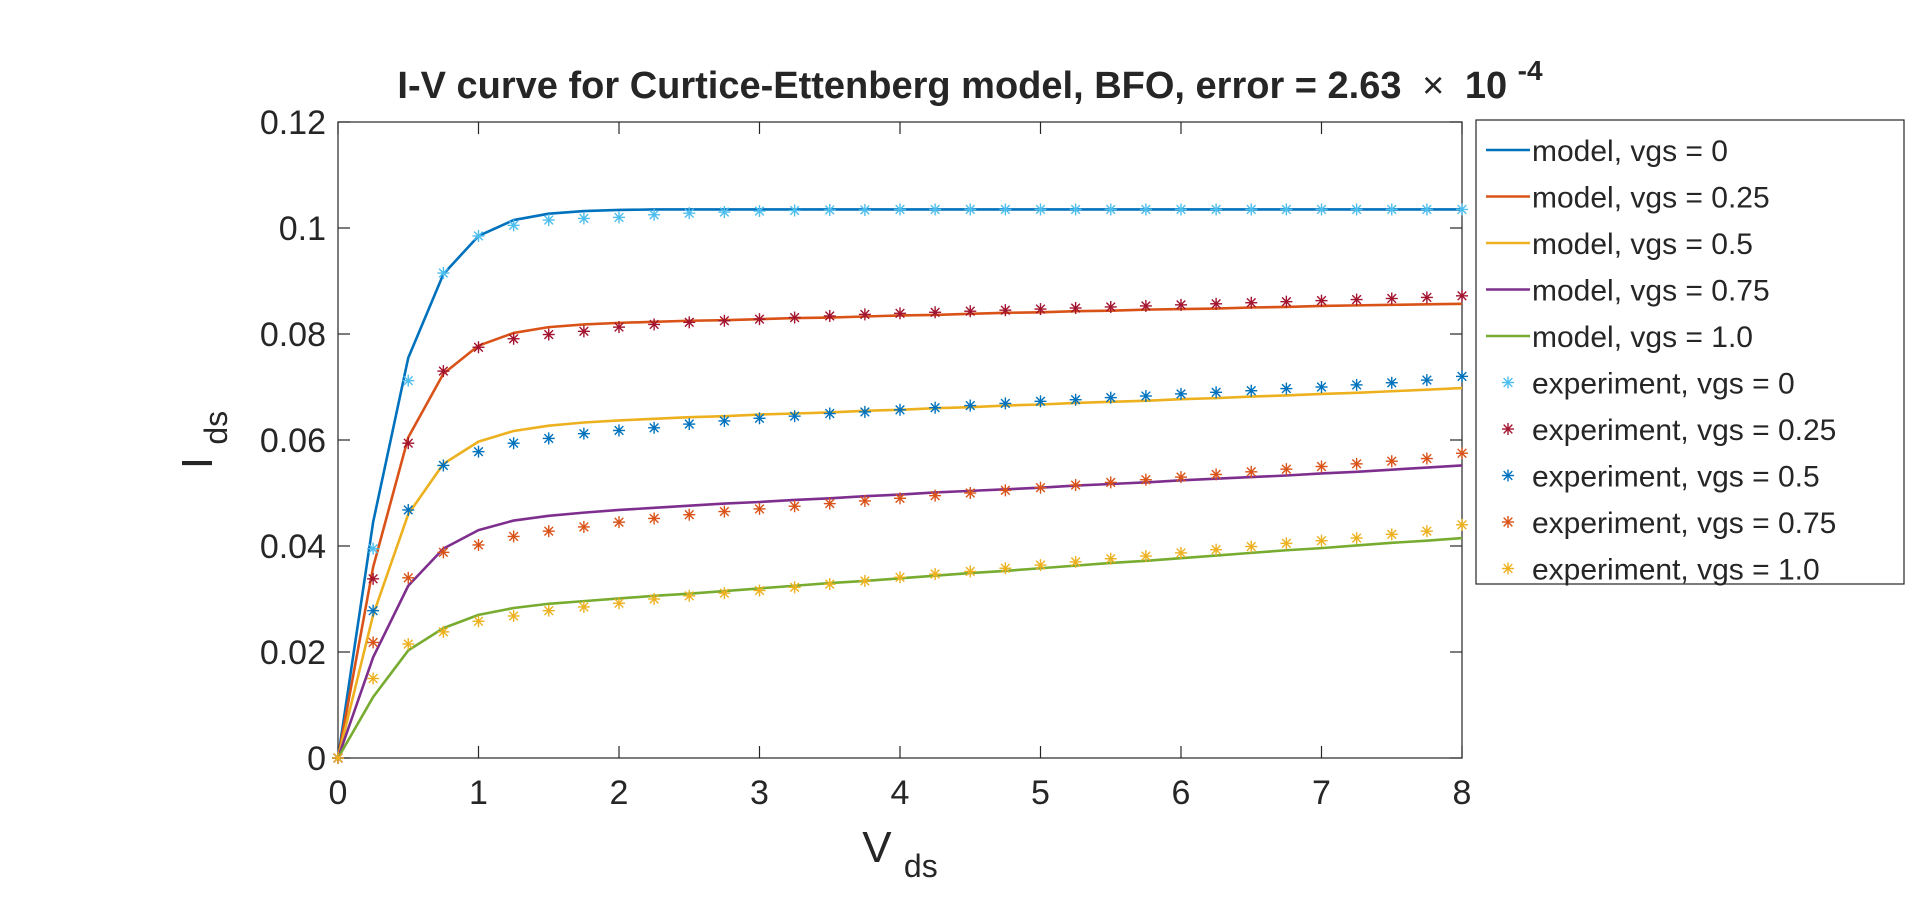  Describe the element at coordinates (1651, 198) in the screenshot. I see `legend-label: model, vgs = 0.25` at that location.